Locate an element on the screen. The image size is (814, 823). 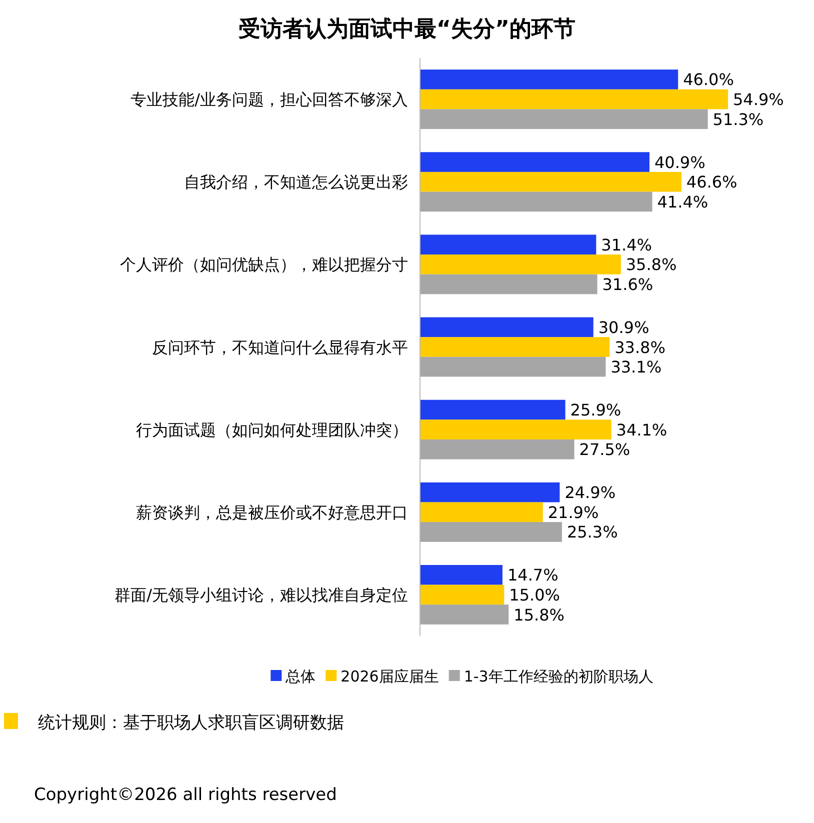
legend-label: 2026届应届生 is located at coordinates (389, 676).